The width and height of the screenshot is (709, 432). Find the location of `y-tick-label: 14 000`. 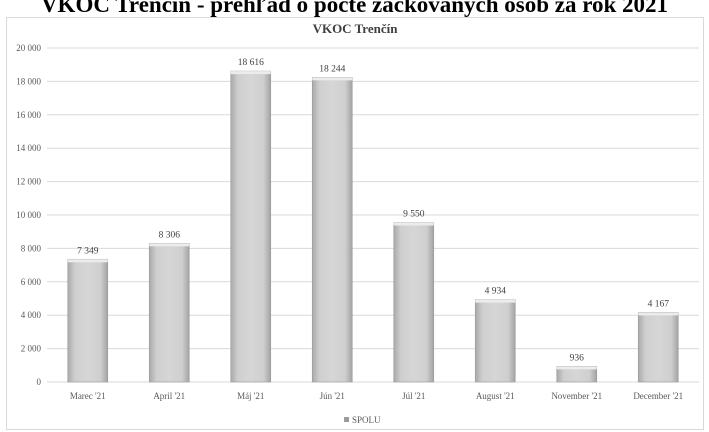

y-tick-label: 14 000 is located at coordinates (28, 148).